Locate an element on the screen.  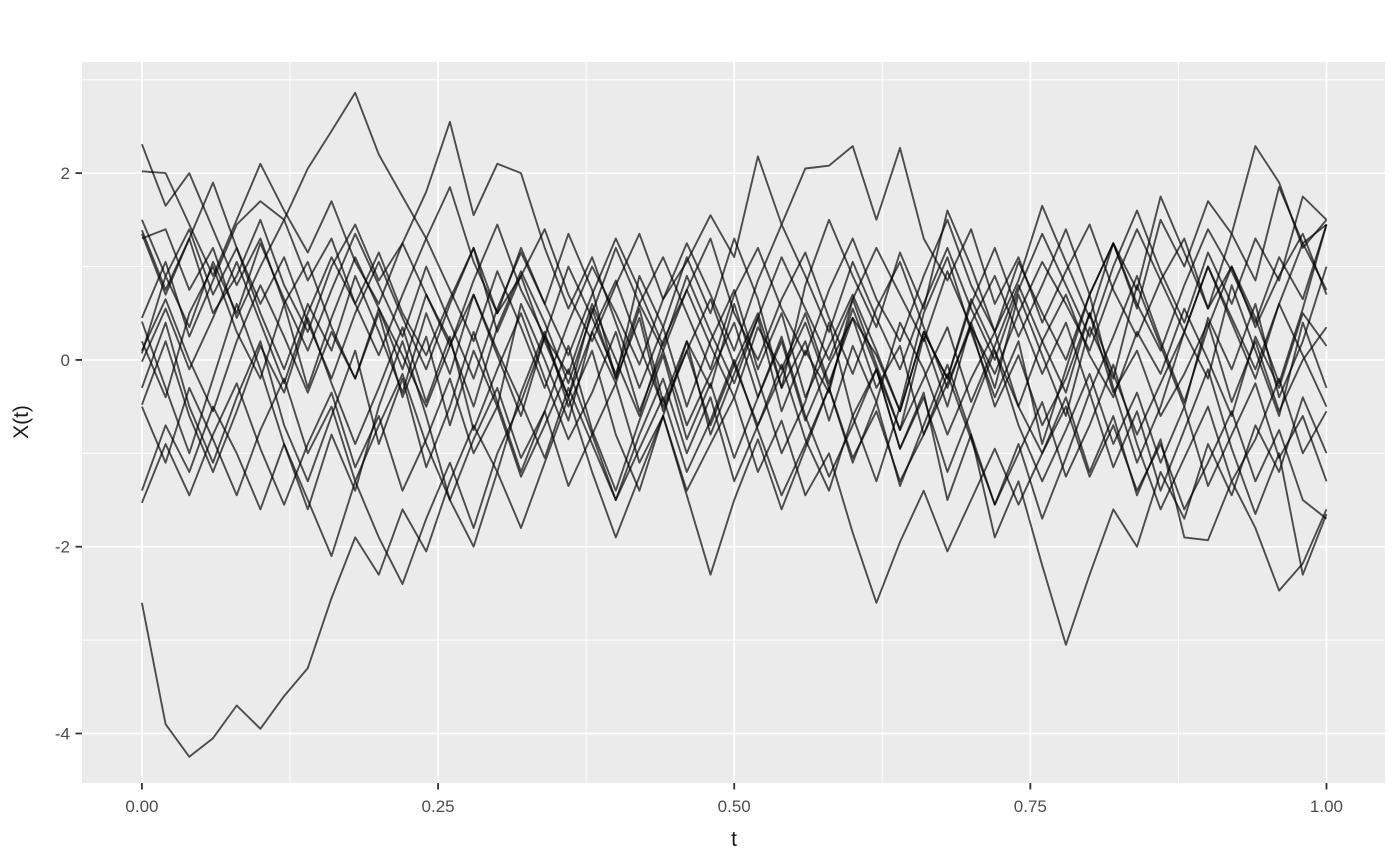
x-axis-title: t is located at coordinates (734, 839).